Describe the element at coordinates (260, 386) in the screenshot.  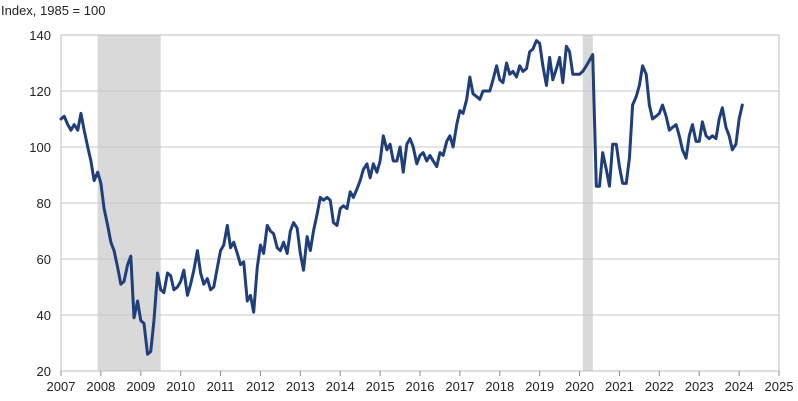
I see `x-tick-2012: 2012` at that location.